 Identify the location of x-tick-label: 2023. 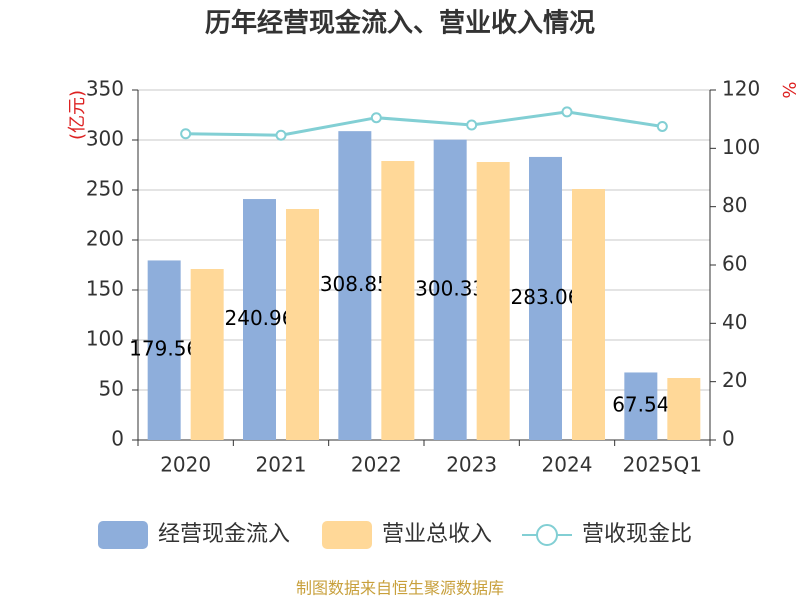
(471, 465).